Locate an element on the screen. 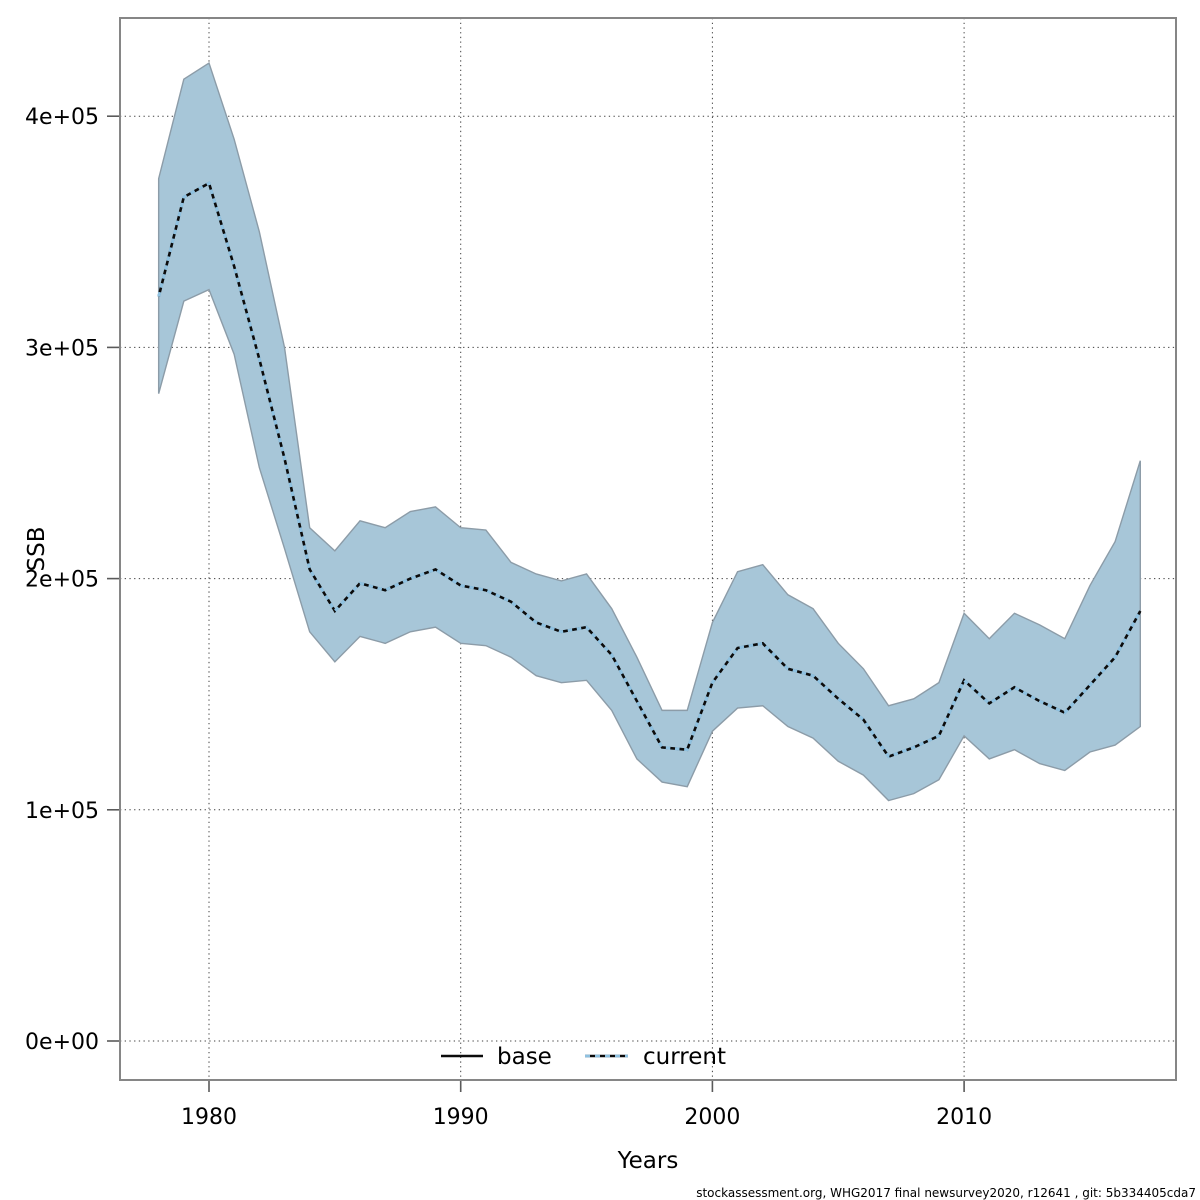  x-tick-label: 2000 is located at coordinates (712, 1117).